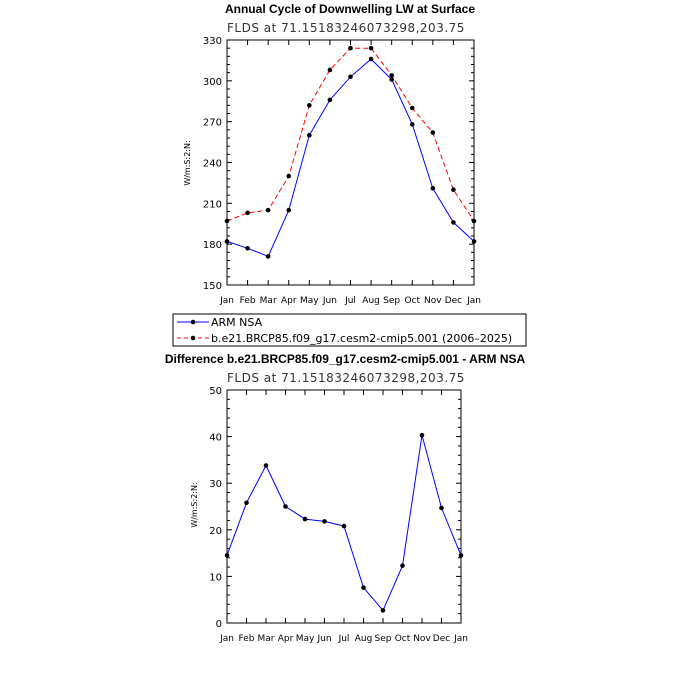 The image size is (700, 700). What do you see at coordinates (212, 245) in the screenshot?
I see `y-tick-label: 180` at bounding box center [212, 245].